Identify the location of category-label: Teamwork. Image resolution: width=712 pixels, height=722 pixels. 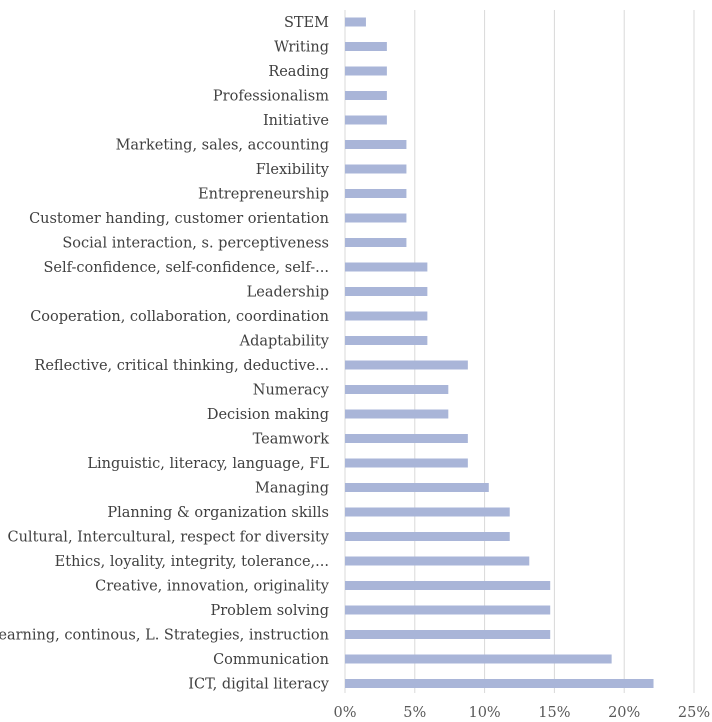
(291, 440).